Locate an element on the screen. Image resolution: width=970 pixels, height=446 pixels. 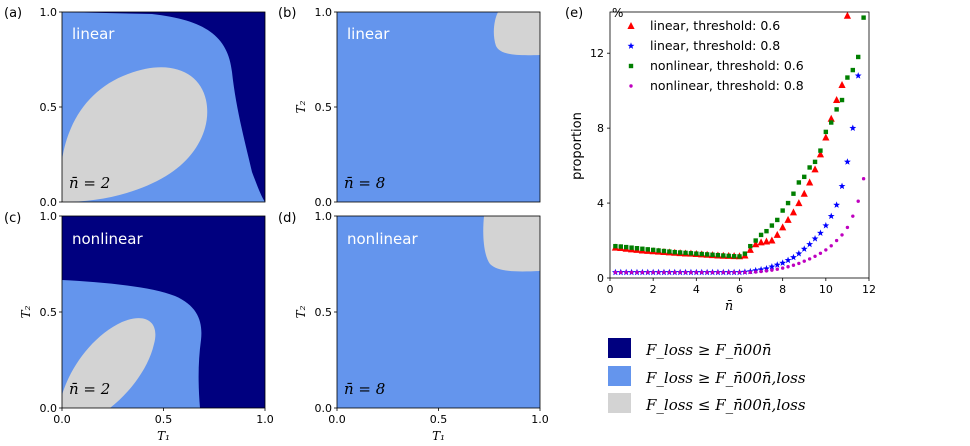
y-axis-label: T₂ is located at coordinates (301, 106).